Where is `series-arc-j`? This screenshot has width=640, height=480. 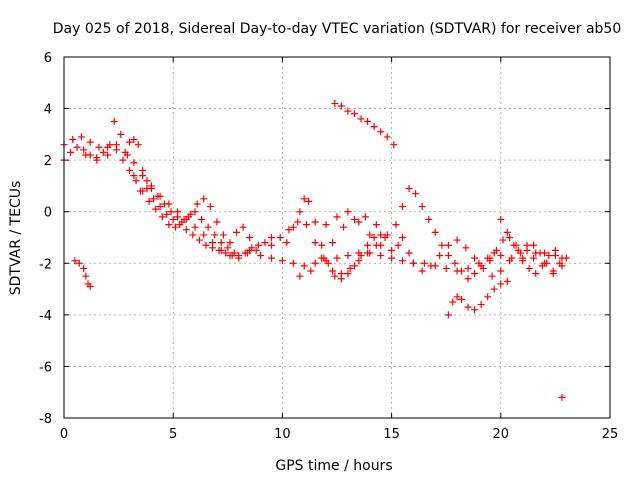
series-arc-j is located at coordinates (354, 246).